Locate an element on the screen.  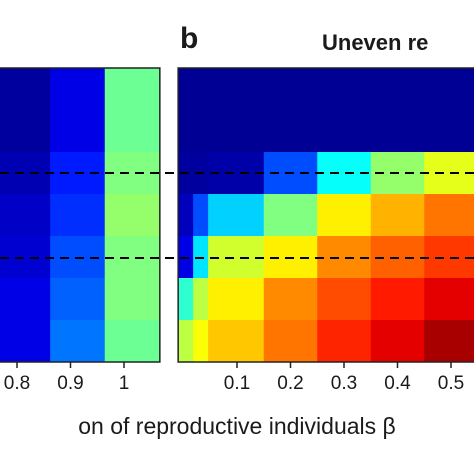
x-tick-label: 0.4 is located at coordinates (397, 383).